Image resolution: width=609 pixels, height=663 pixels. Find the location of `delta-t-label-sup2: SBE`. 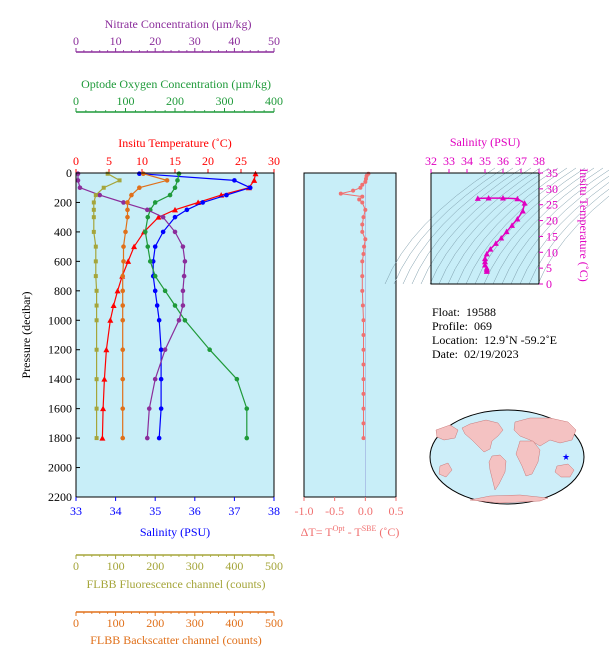

delta-t-label-sup2: SBE is located at coordinates (369, 528).